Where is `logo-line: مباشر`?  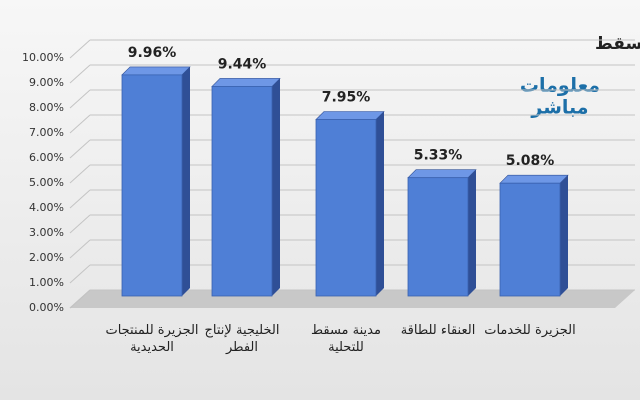
logo-line: مباشر is located at coordinates (559, 108).